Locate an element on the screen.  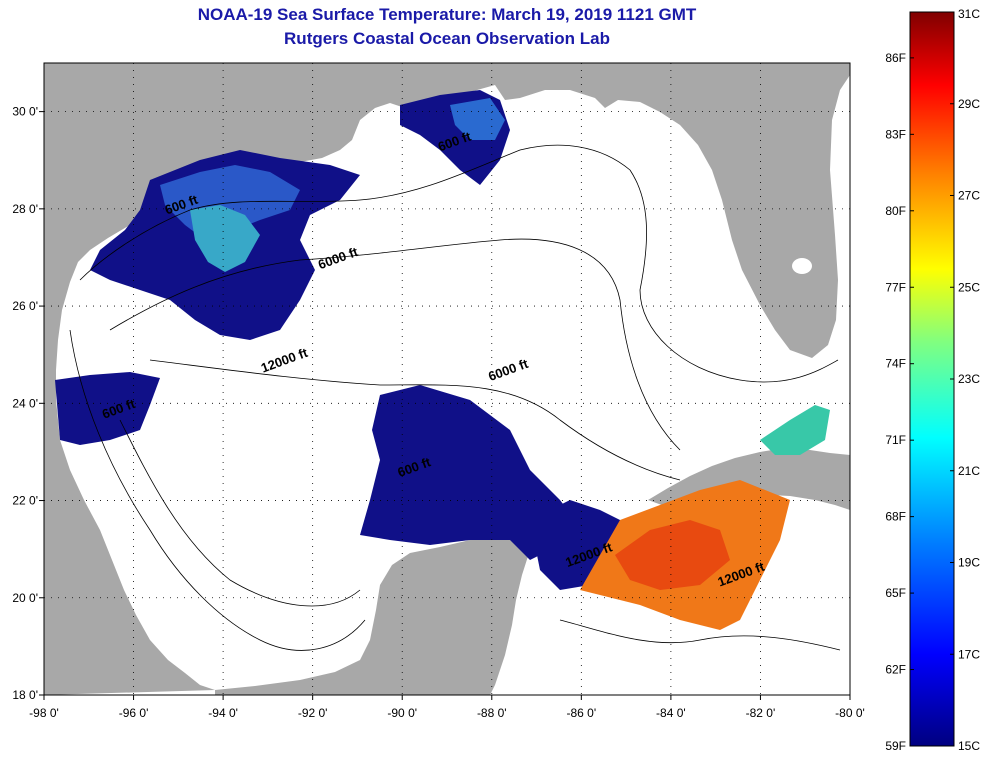
lat-tick-label: 26 0' is located at coordinates (25, 306).